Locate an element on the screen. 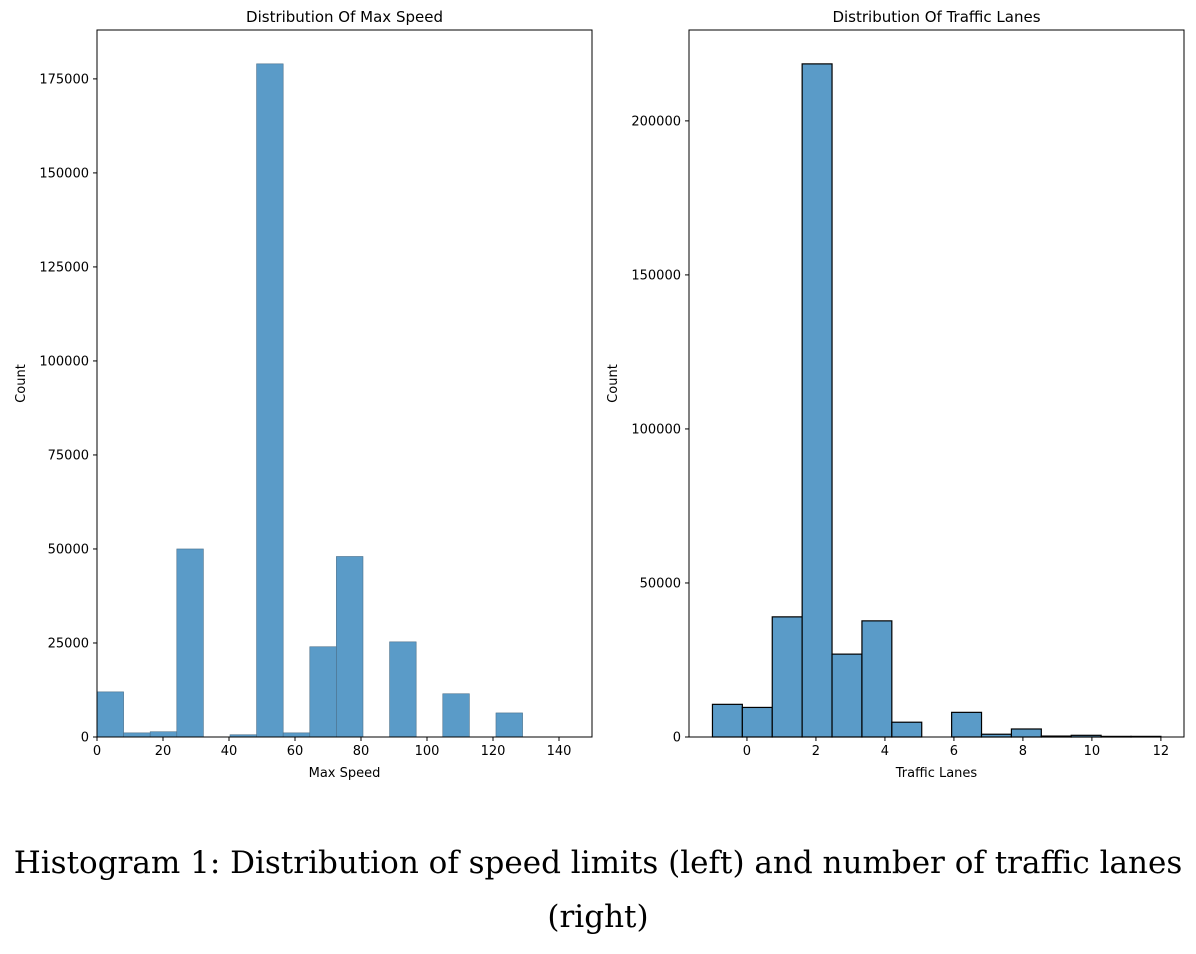 The image size is (1196, 954). x-axis-label: Traffic Lanes is located at coordinates (936, 773).